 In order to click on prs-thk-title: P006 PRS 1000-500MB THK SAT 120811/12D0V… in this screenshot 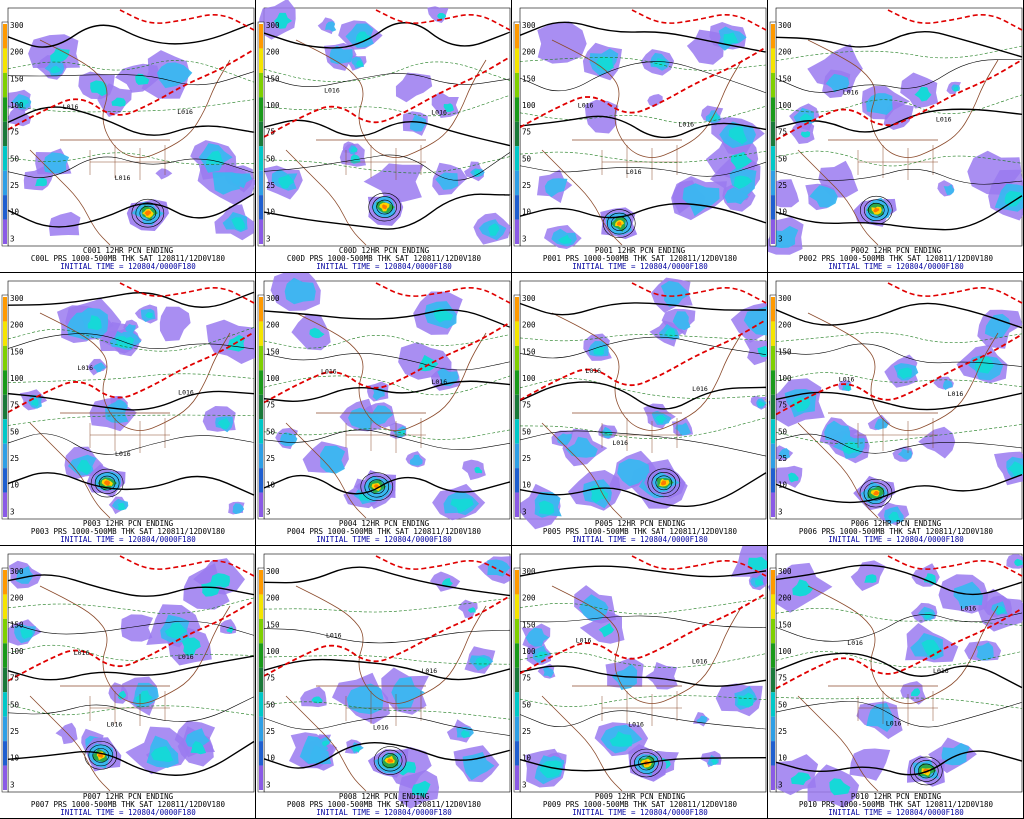, I will do `click(896, 531)`.